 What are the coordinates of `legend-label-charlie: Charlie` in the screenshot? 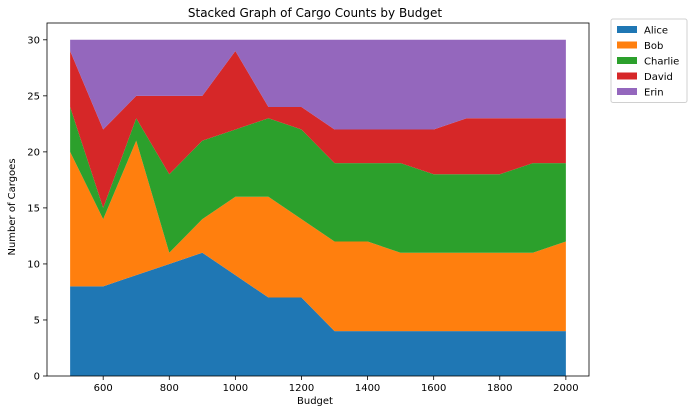 It's located at (661, 62).